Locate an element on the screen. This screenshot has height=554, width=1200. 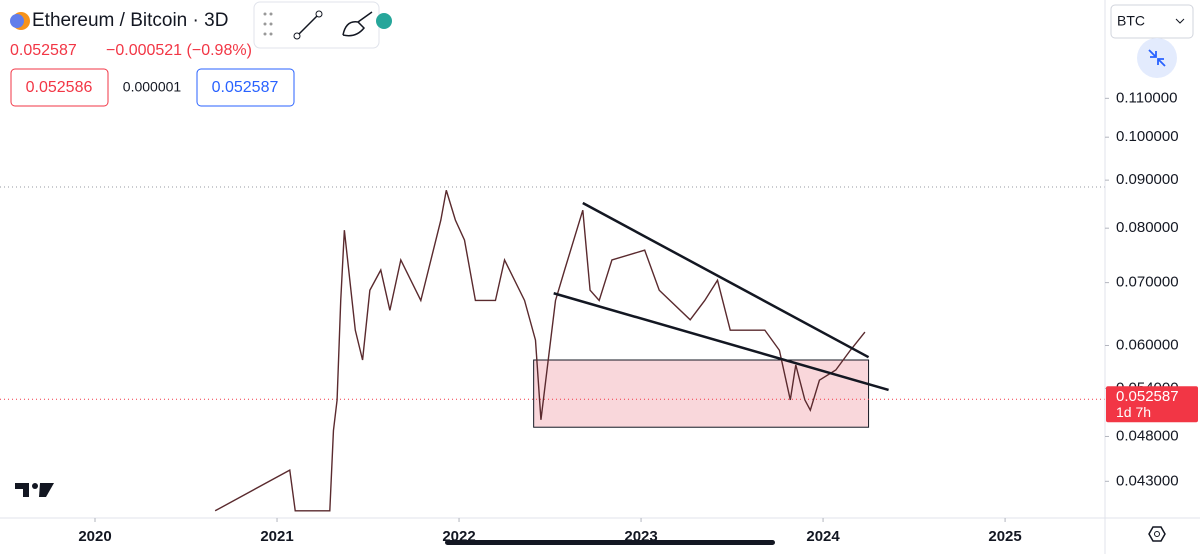
y-tick-label: 0.100000 is located at coordinates (1147, 136).